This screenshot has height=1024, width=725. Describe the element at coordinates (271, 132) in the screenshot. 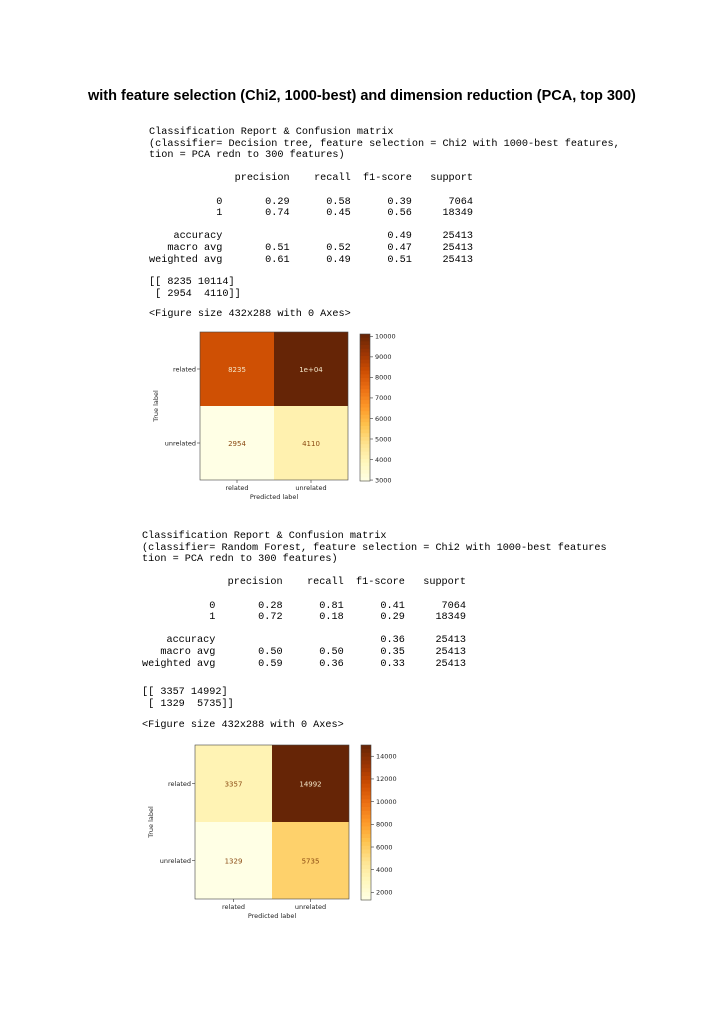

I see `report-1-line: Classification Report & Confusion matrix` at that location.